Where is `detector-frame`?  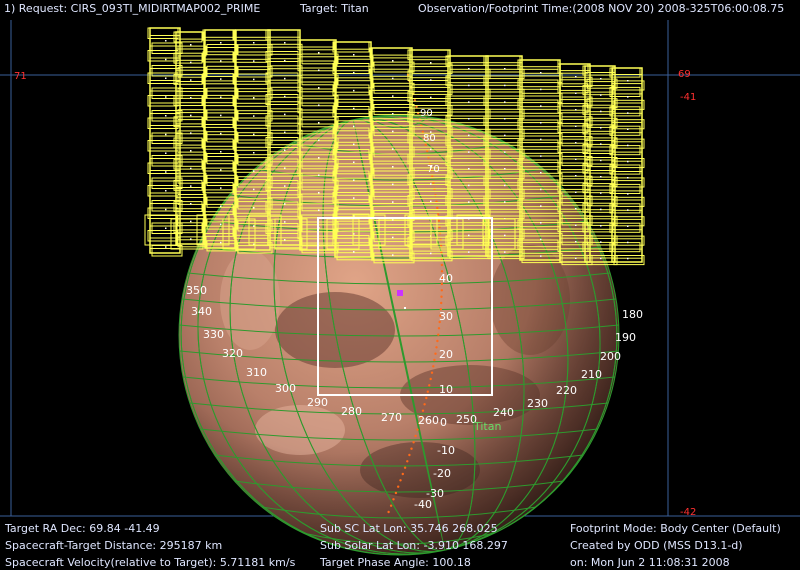 detector-frame is located at coordinates (405, 306).